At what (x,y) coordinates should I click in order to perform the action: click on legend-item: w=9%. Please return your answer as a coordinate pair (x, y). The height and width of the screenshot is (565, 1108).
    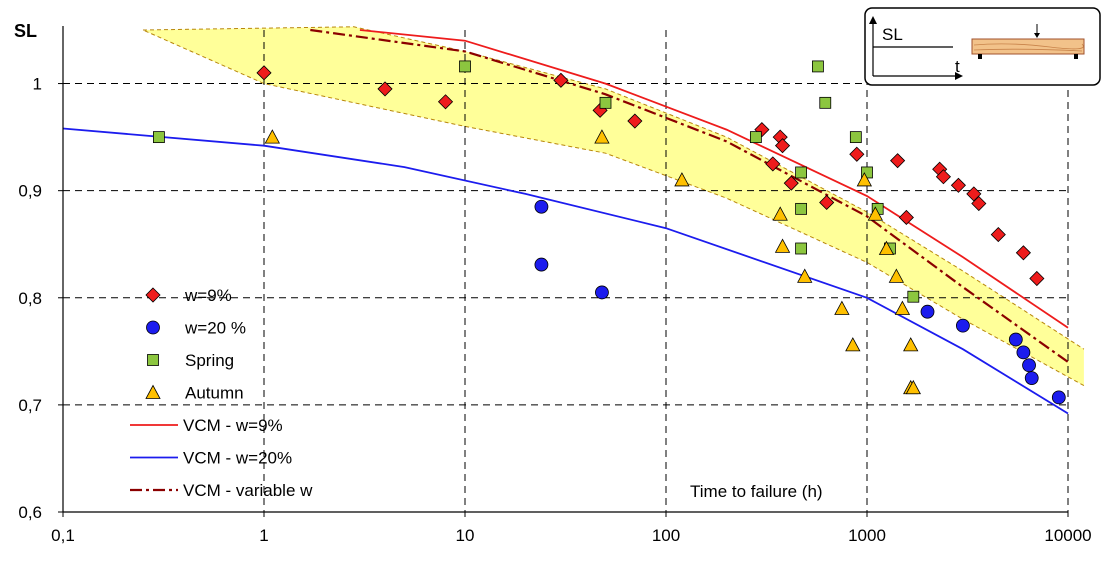
    Looking at the image, I should click on (188, 295).